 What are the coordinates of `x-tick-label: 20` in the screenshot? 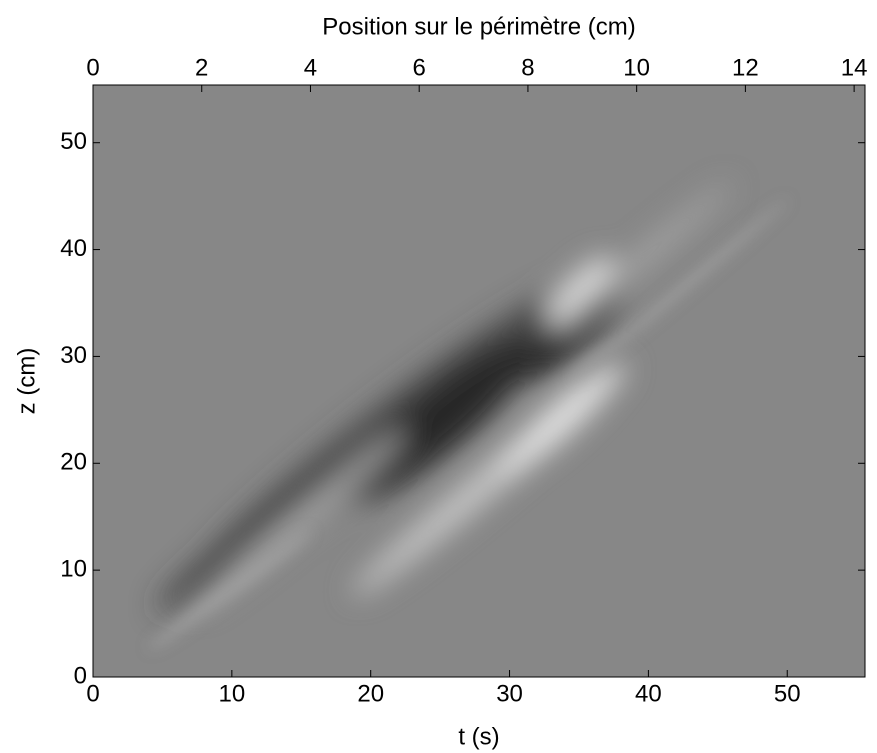 It's located at (370, 693).